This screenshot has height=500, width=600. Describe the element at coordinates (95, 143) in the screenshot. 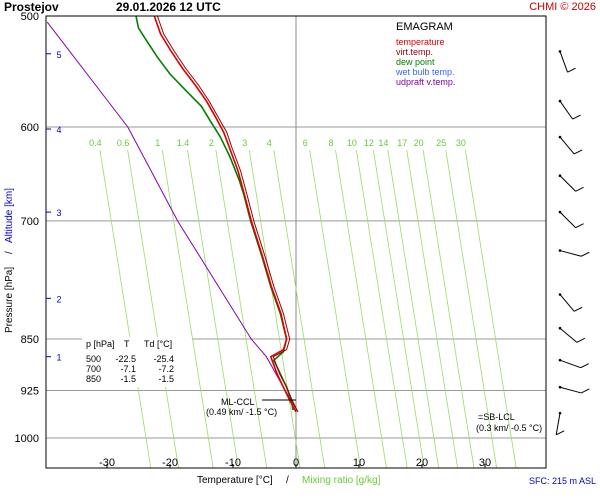

I see `mixing-ratio-label: 0.4` at that location.